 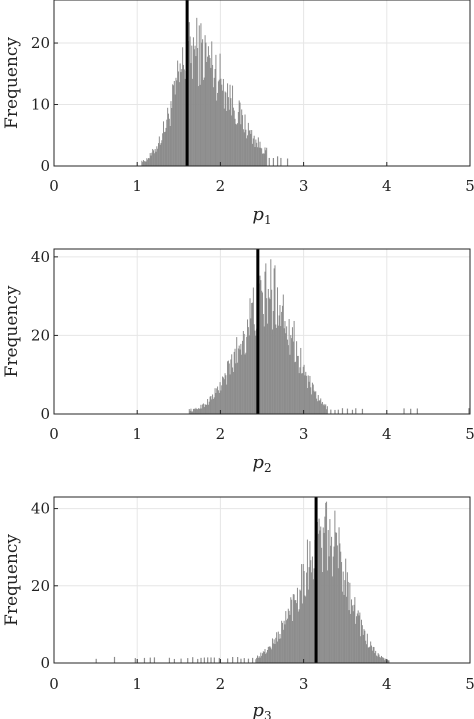 I want to click on histogram-bars, so click(x=242, y=582).